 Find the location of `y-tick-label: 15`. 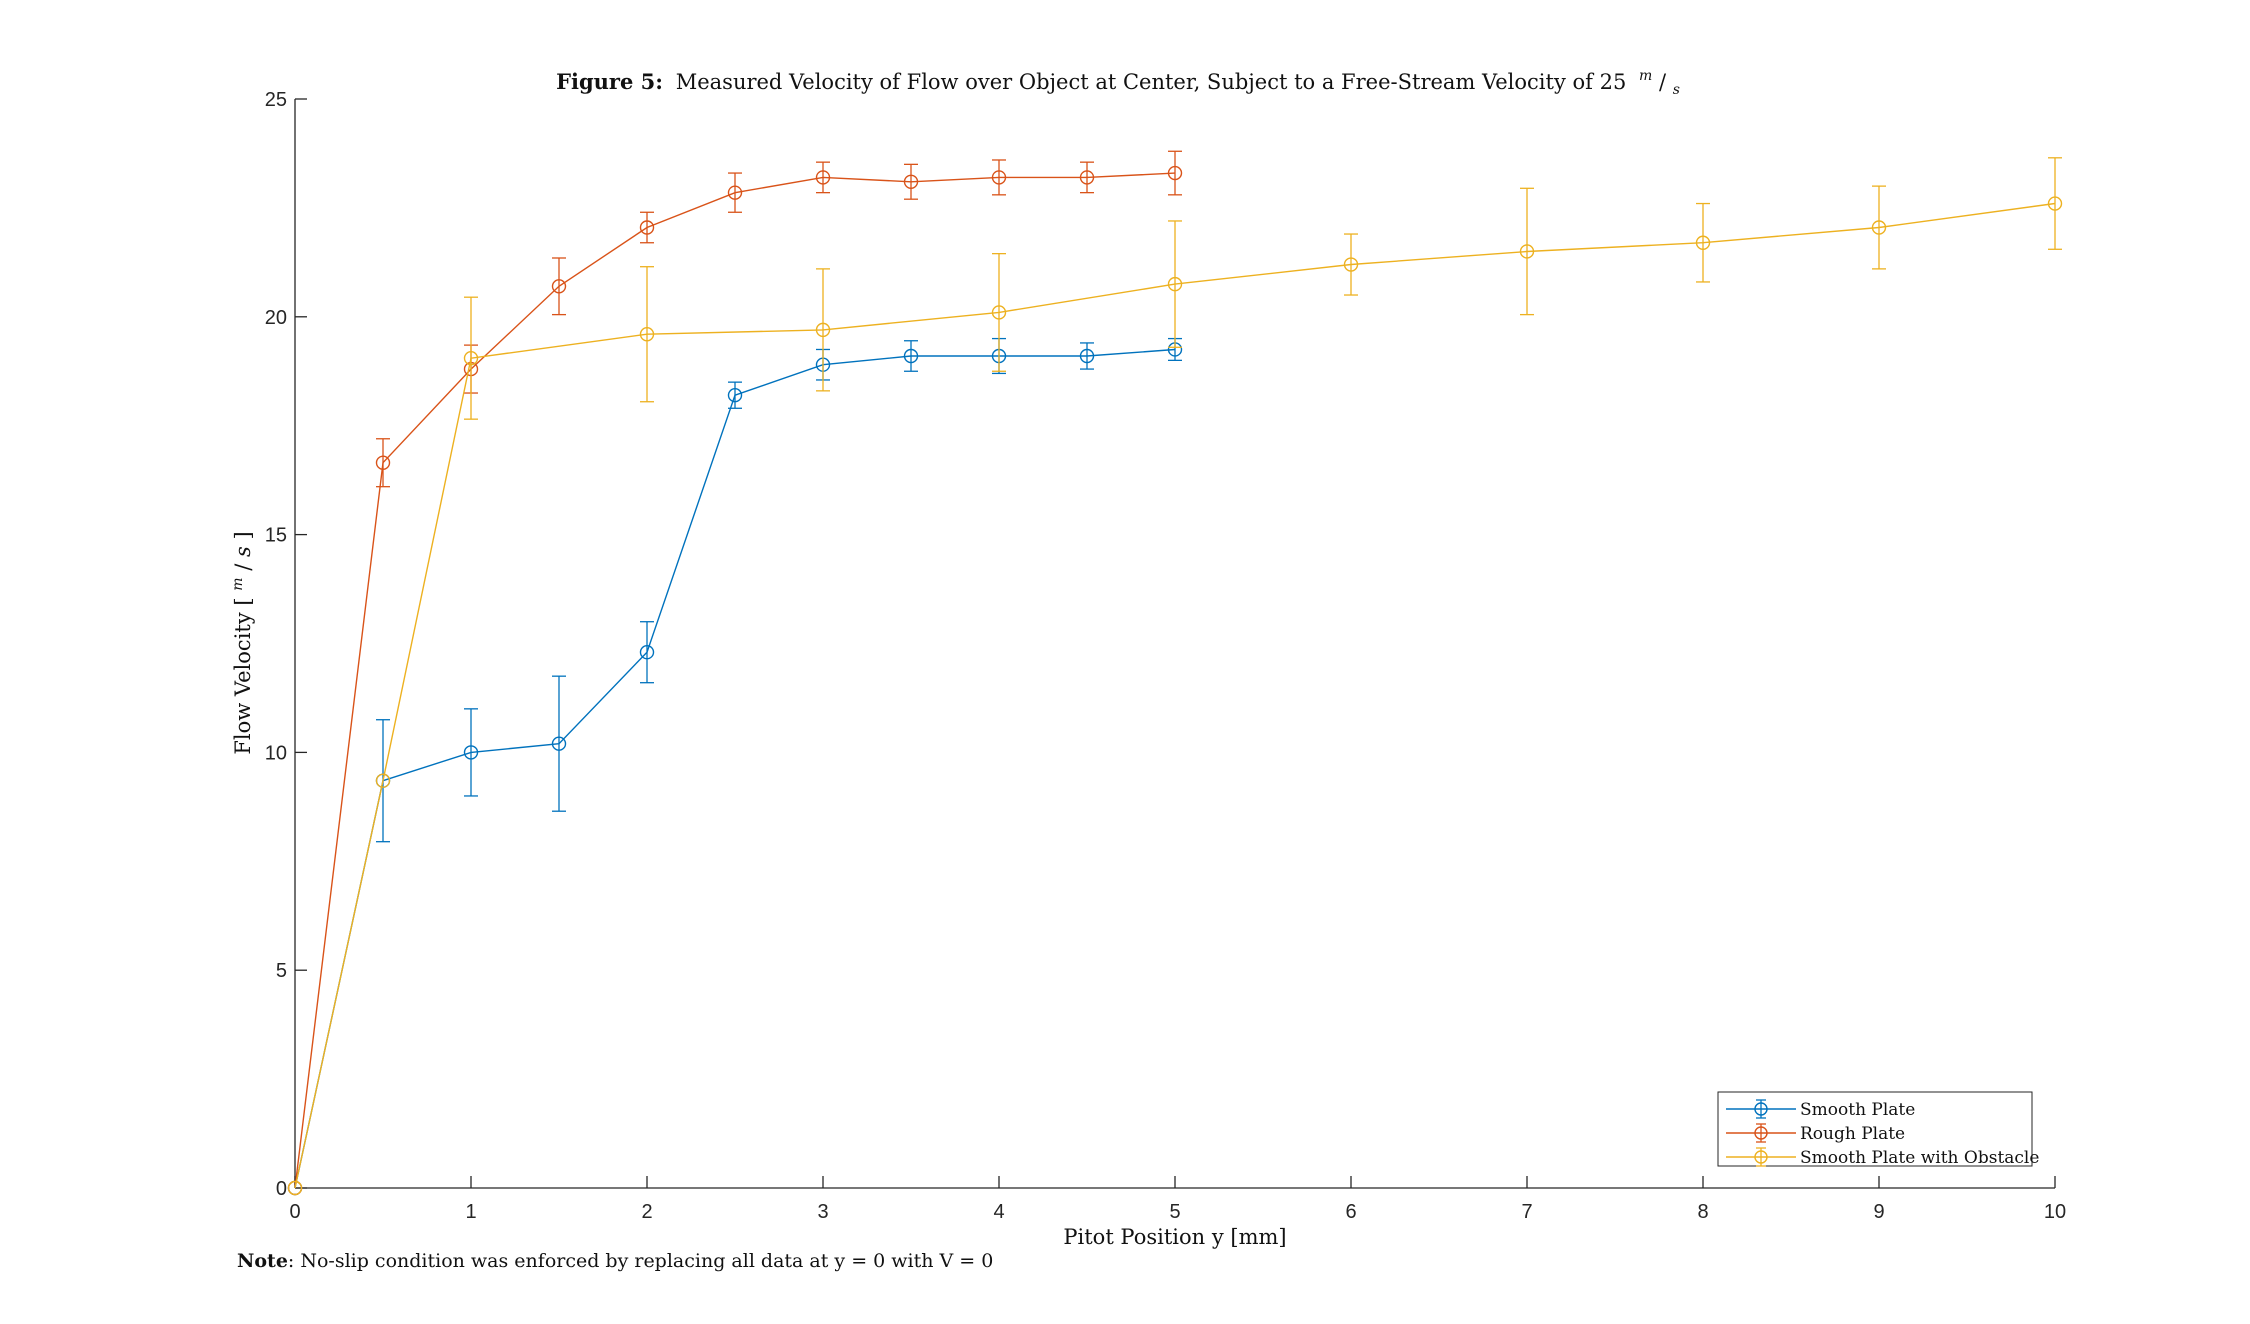

y-tick-label: 15 is located at coordinates (276, 536).